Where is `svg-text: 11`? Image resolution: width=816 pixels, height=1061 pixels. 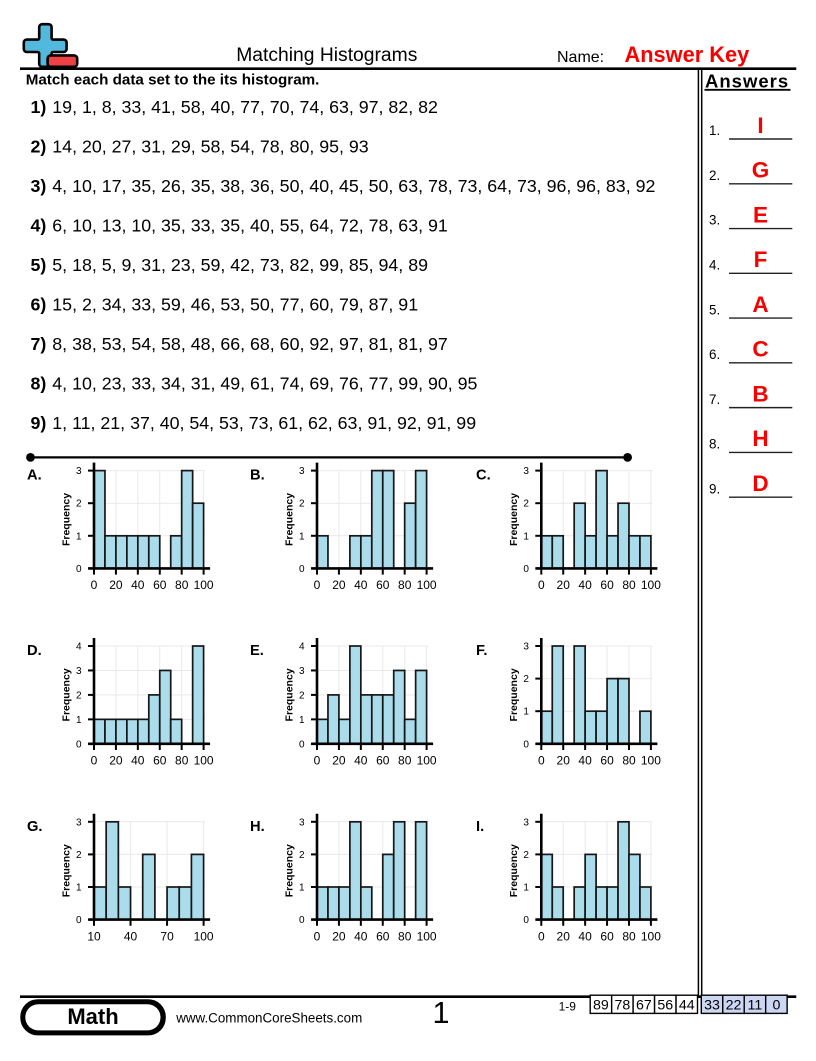
svg-text: 11 is located at coordinates (755, 1006).